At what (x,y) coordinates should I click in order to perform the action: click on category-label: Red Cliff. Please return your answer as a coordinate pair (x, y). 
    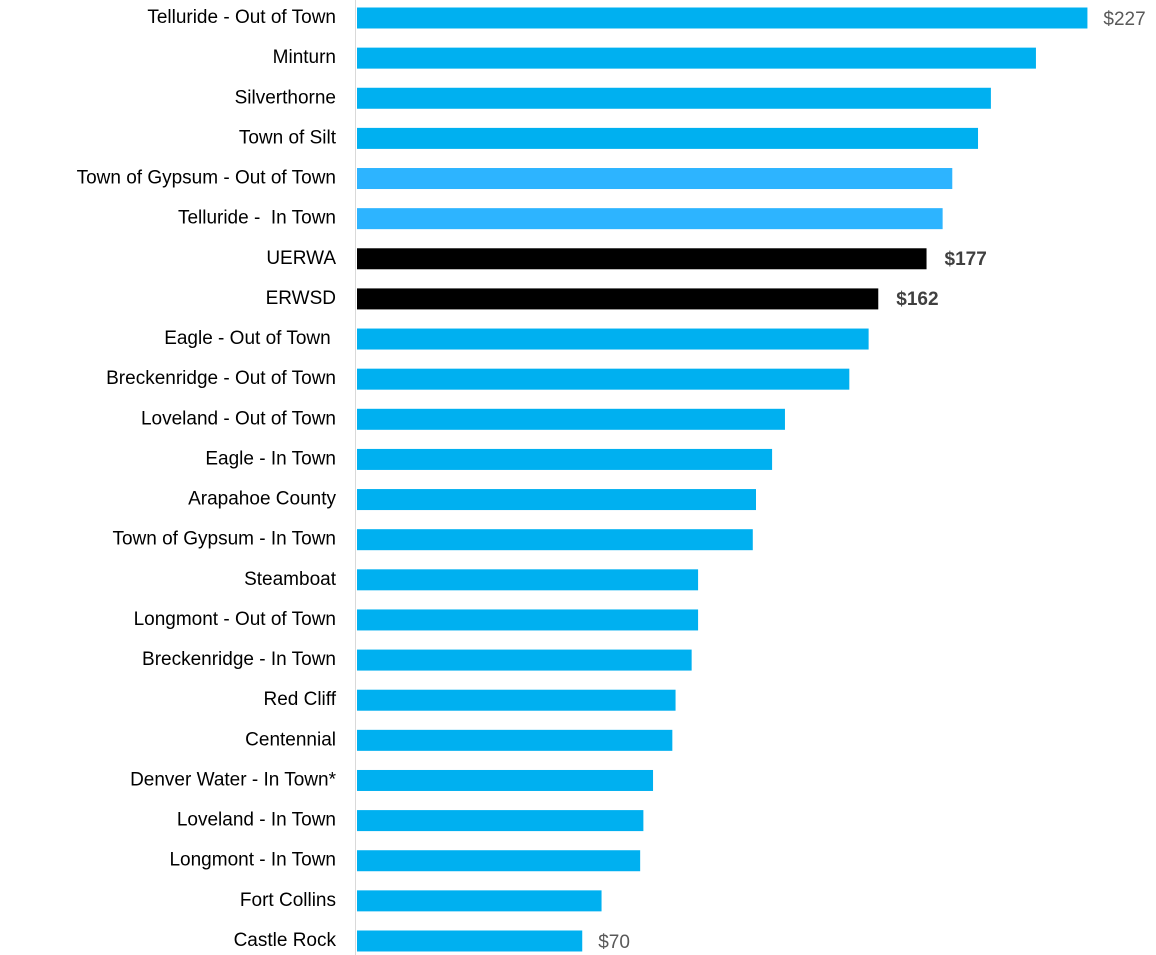
    Looking at the image, I should click on (299, 699).